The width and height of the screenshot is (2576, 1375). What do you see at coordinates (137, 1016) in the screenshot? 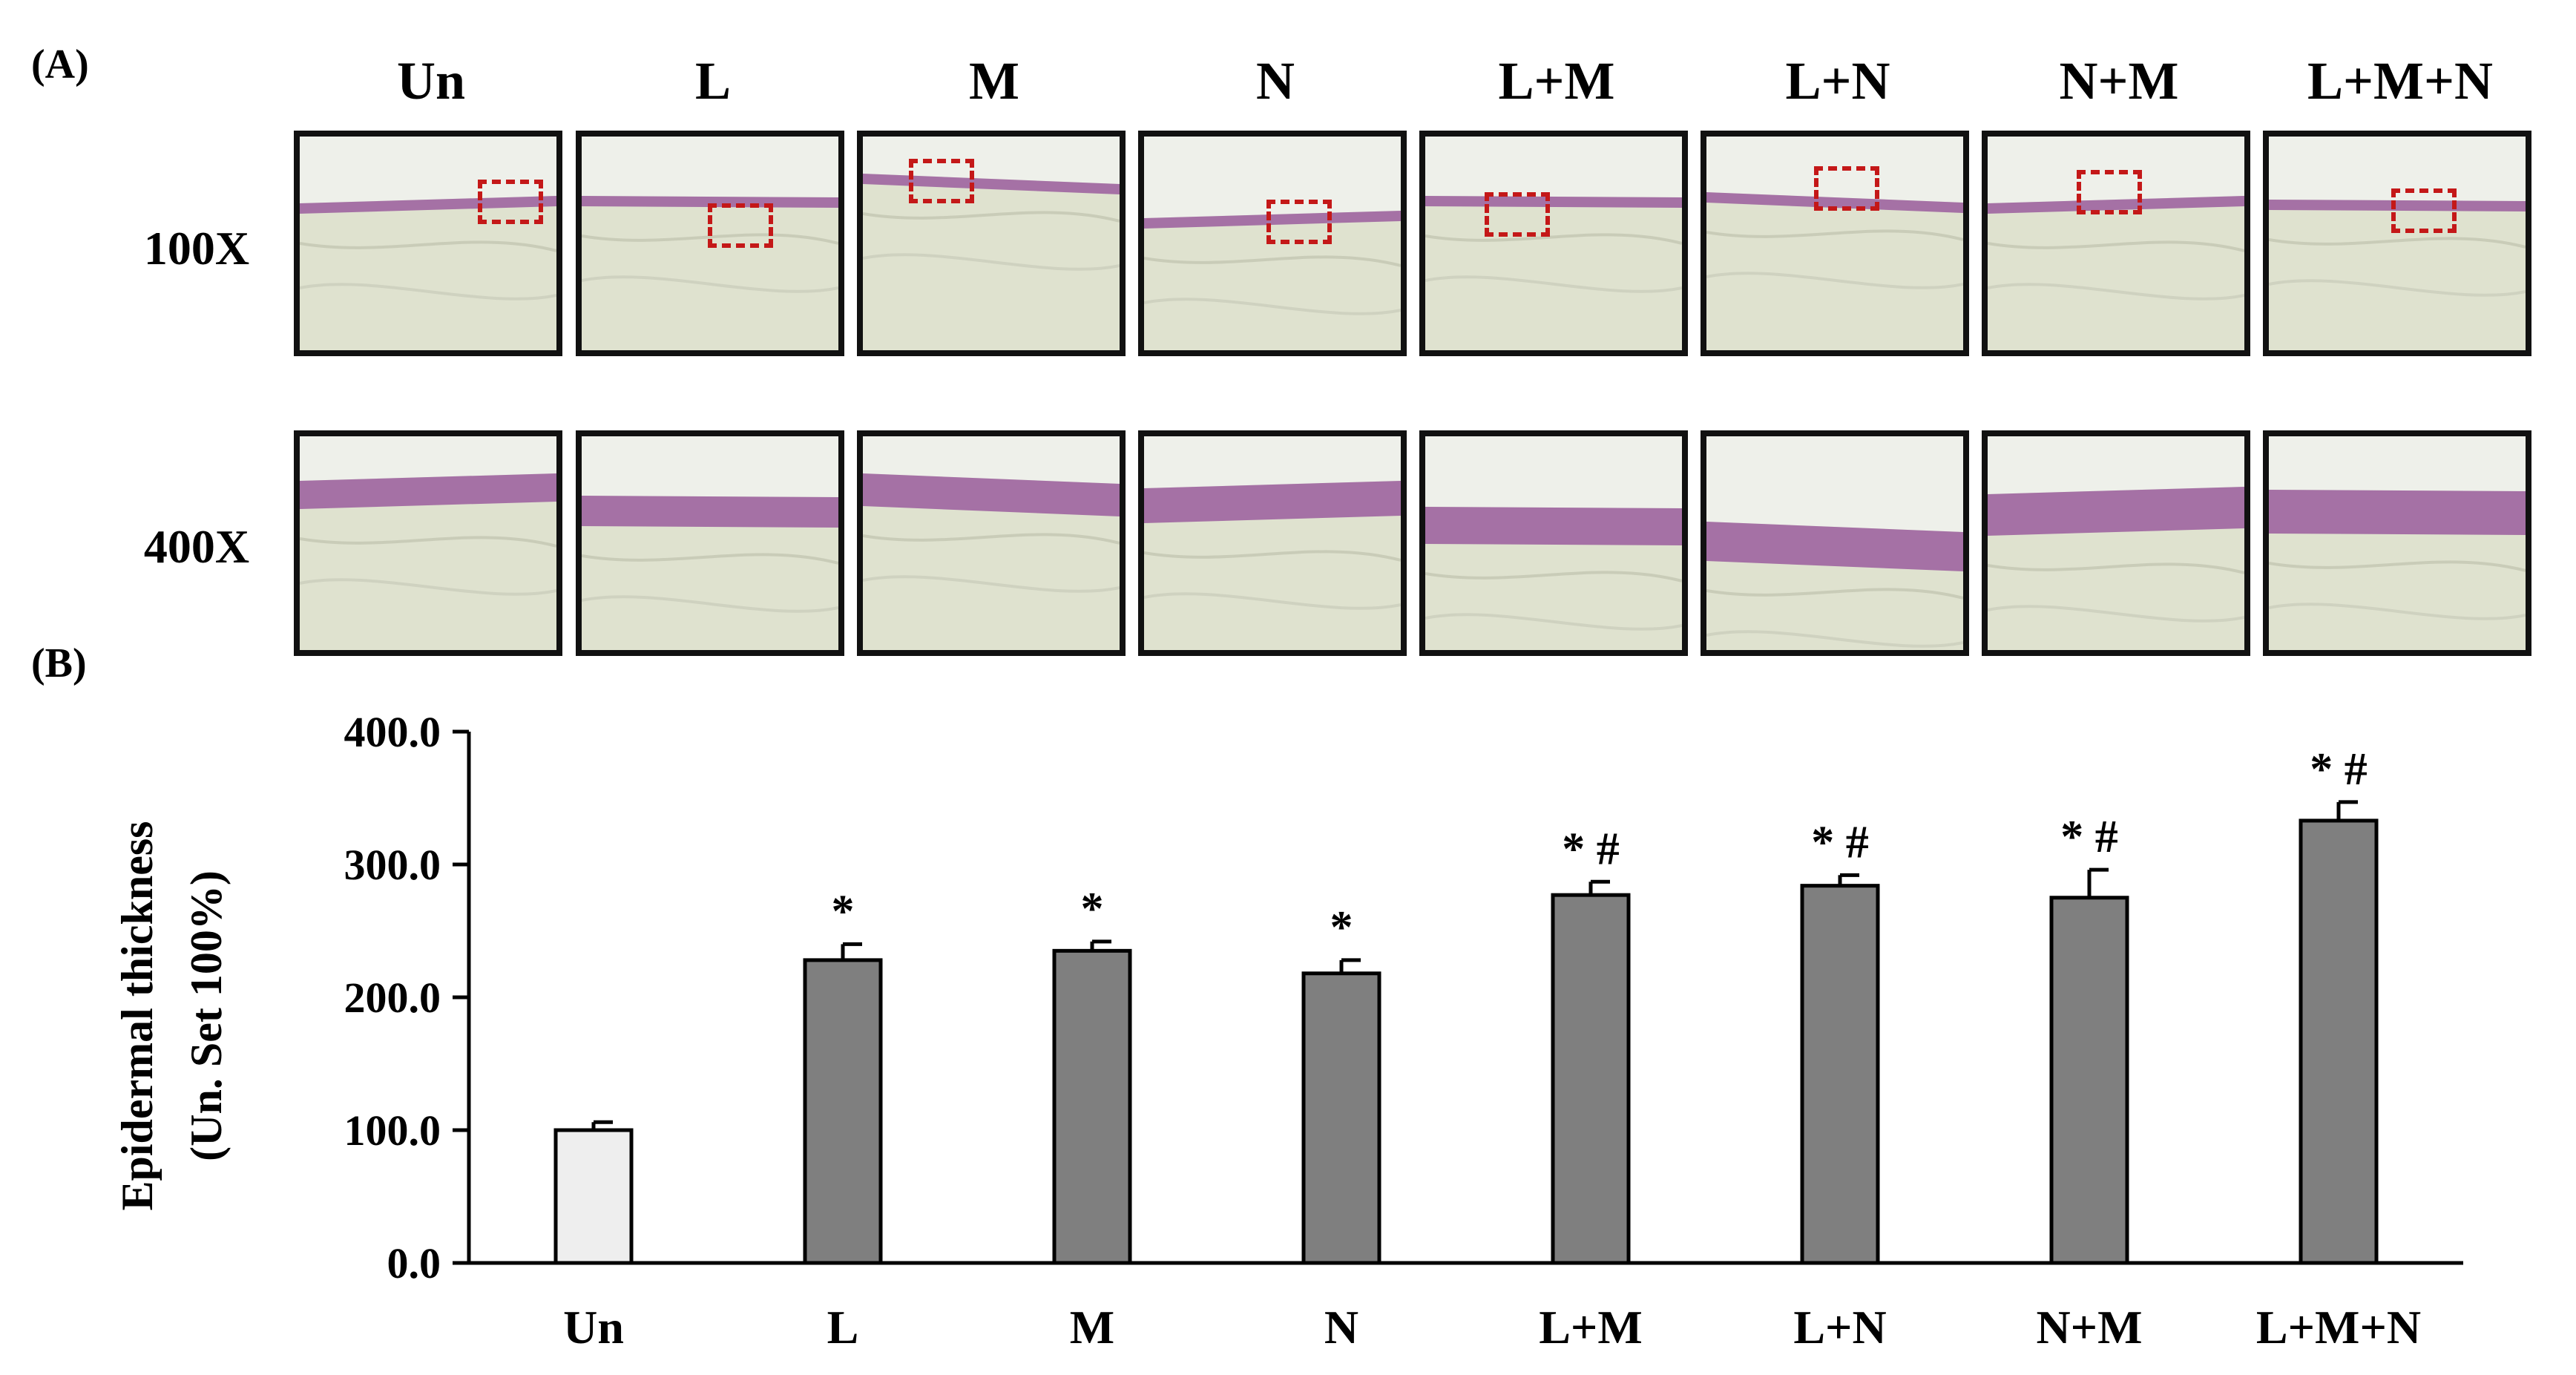
I see `y-axis-title-line1: Epidermal thickness` at bounding box center [137, 1016].